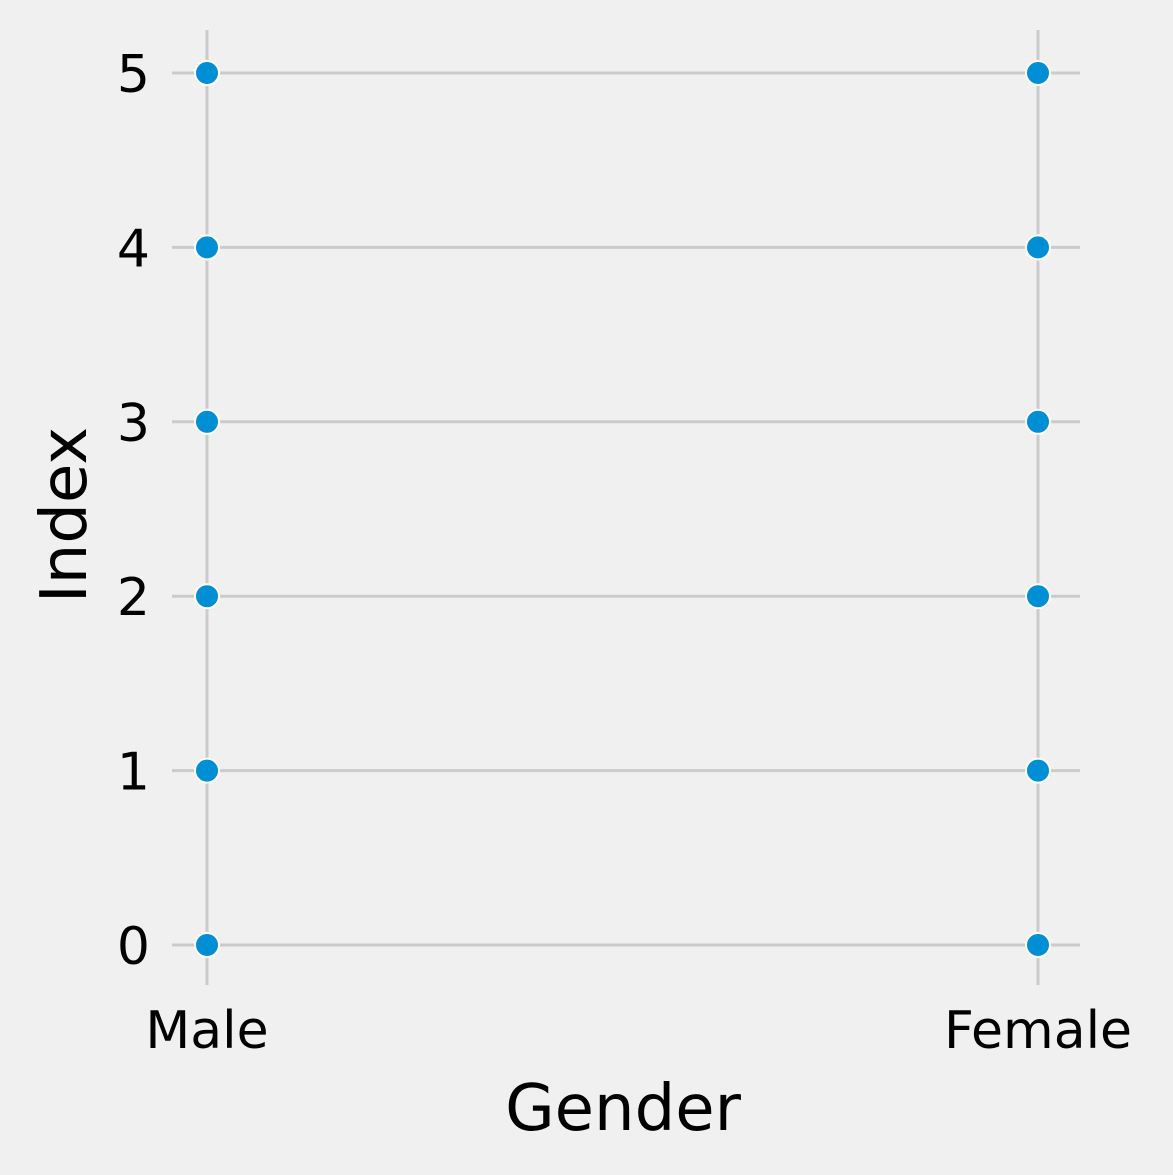  Describe the element at coordinates (1038, 1031) in the screenshot. I see `x-tick-label-female: Female` at that location.